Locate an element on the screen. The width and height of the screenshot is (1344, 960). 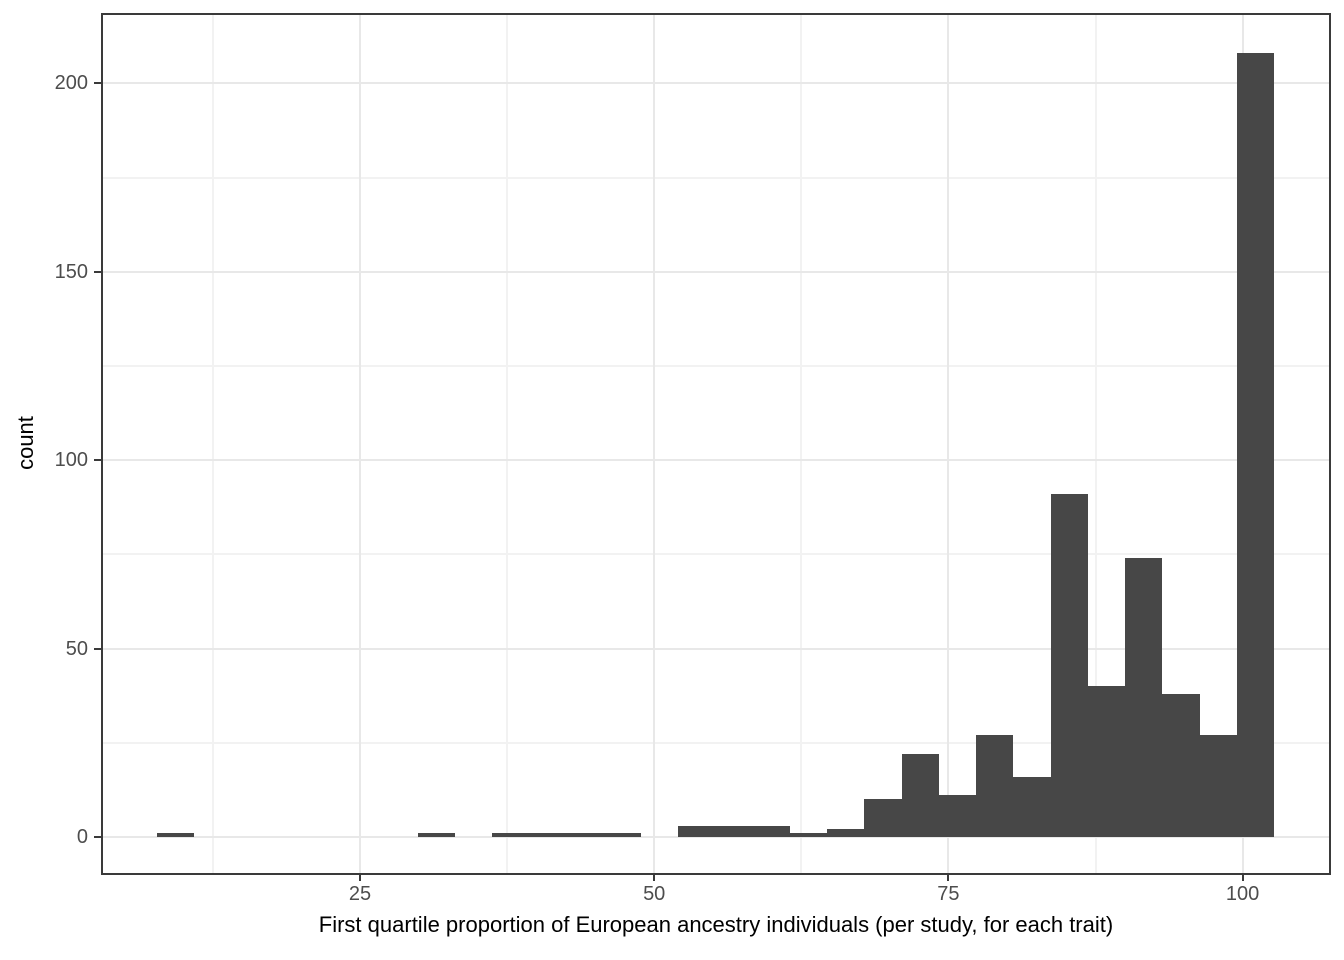
y-tick-label: 150 is located at coordinates (71, 271).